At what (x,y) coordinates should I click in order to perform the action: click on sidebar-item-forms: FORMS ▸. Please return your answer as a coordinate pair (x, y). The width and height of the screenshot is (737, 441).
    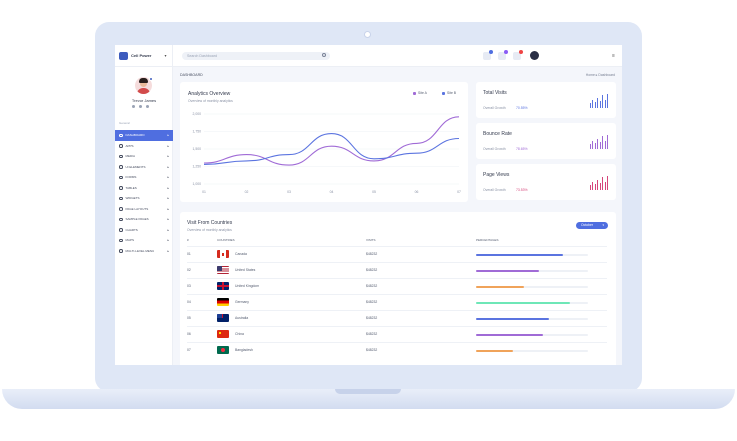
    Looking at the image, I should click on (144, 177).